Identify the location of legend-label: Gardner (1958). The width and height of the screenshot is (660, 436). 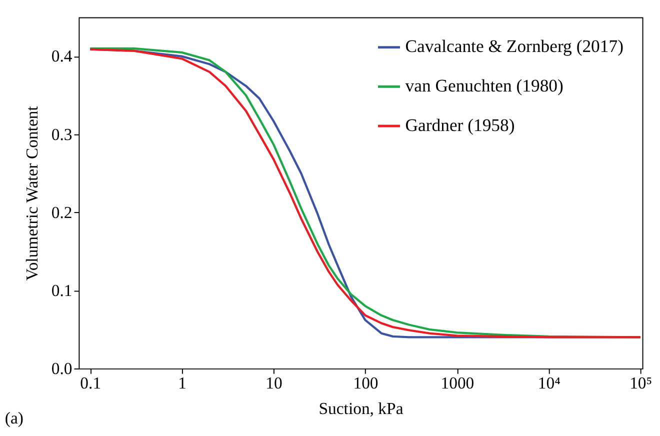
(460, 124).